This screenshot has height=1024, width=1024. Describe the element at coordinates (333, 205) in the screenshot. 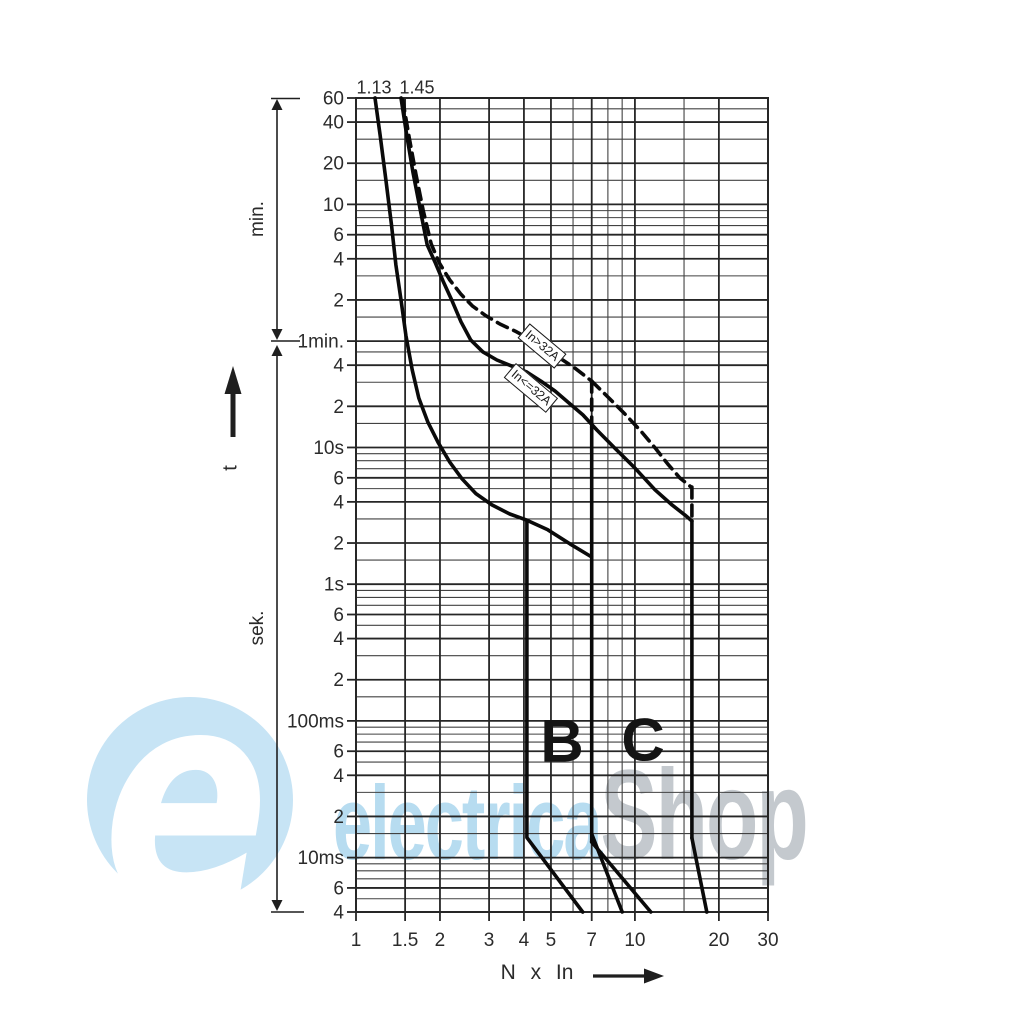

I see `y-tick-label: 10` at that location.